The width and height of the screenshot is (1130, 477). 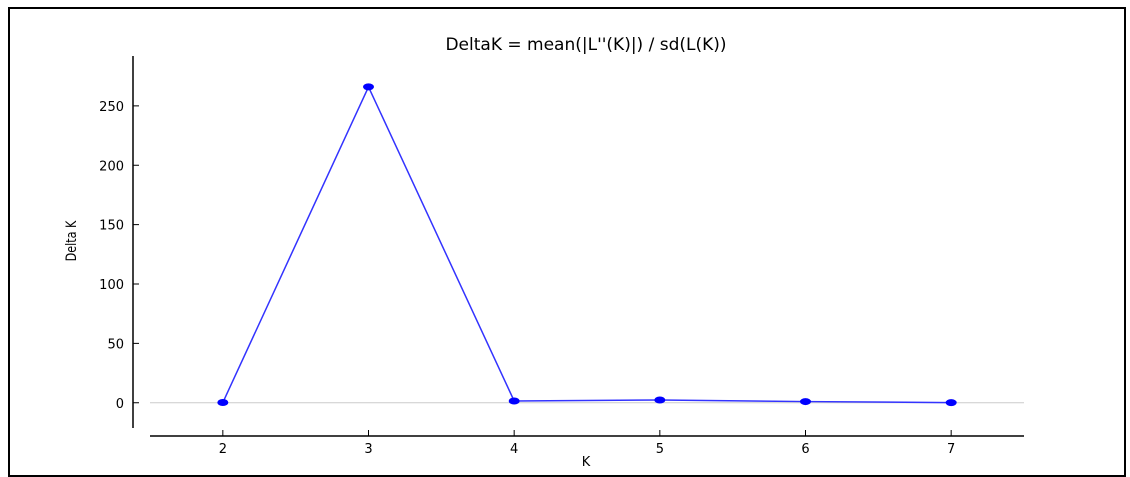 What do you see at coordinates (368, 449) in the screenshot?
I see `x-tick-label: 3` at bounding box center [368, 449].